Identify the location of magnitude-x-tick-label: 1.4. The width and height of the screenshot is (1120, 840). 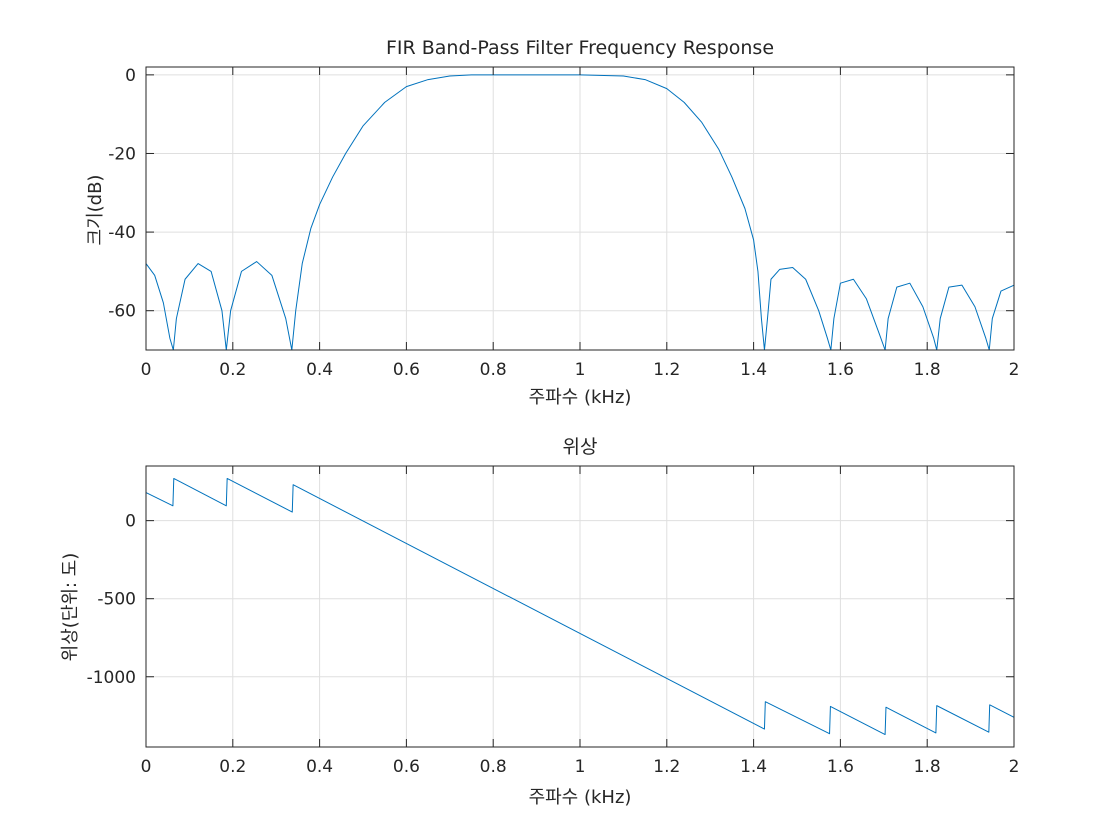
(753, 370).